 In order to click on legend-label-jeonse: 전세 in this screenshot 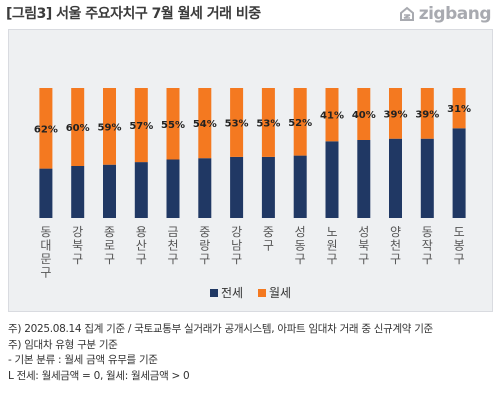, I will do `click(232, 293)`.